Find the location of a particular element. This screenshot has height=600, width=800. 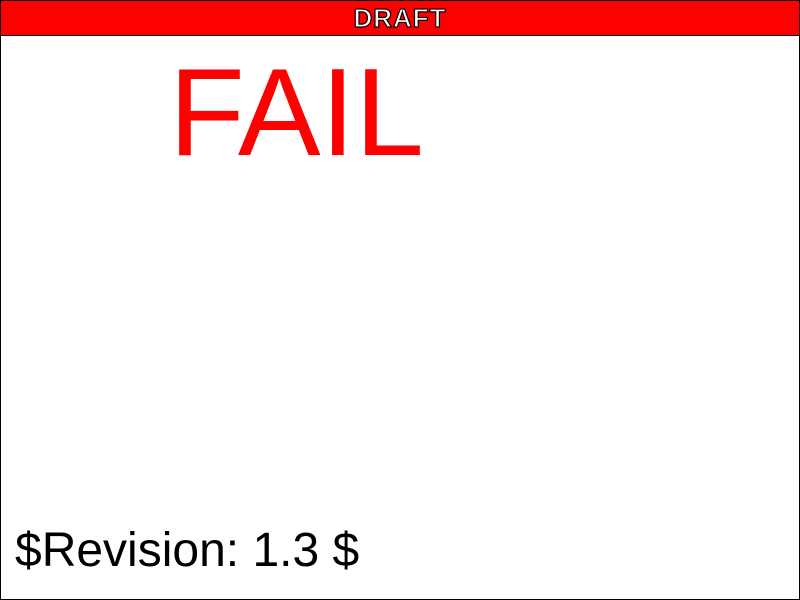

draft-banner: DRAFT is located at coordinates (400, 18).